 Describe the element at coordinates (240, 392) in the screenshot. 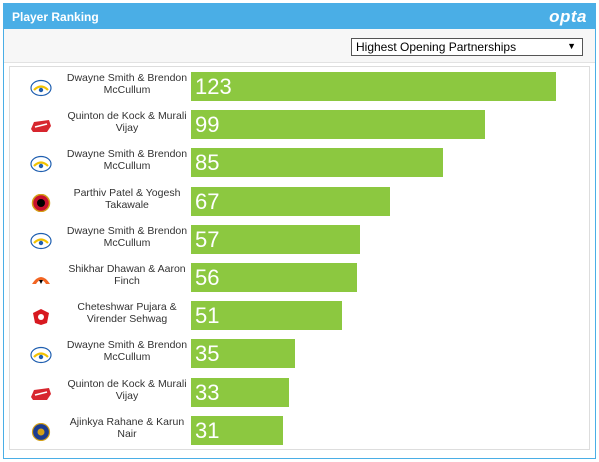

I see `partnership-bar: 33` at that location.